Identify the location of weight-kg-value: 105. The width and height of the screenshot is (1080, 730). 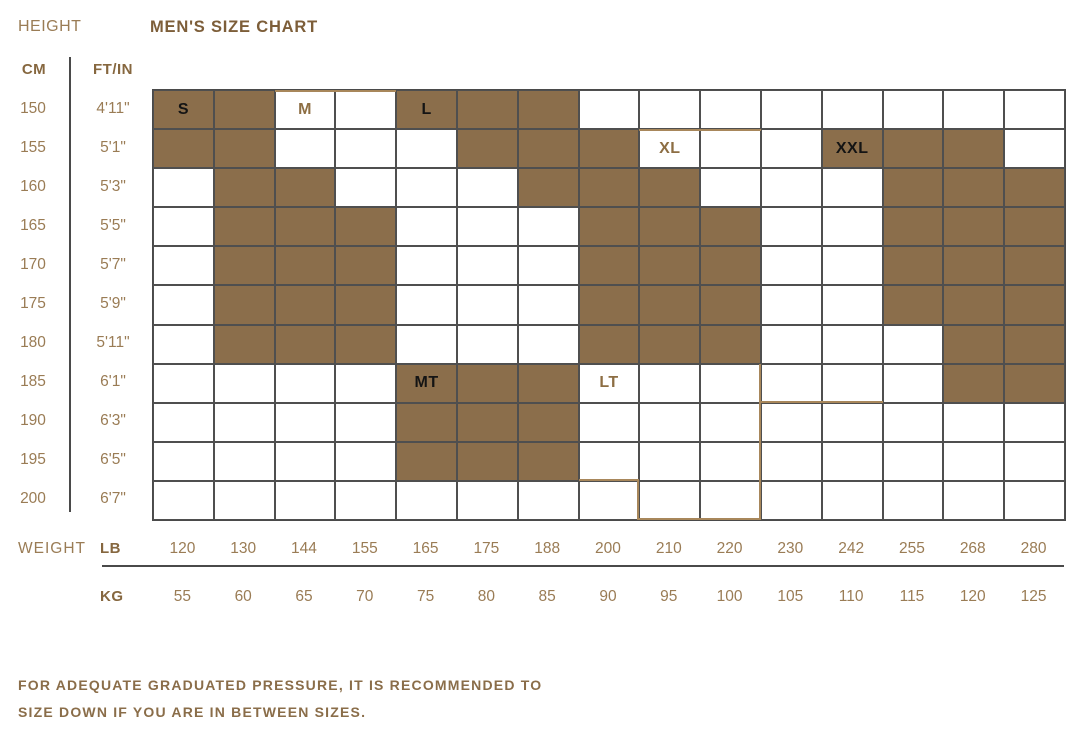
(790, 596).